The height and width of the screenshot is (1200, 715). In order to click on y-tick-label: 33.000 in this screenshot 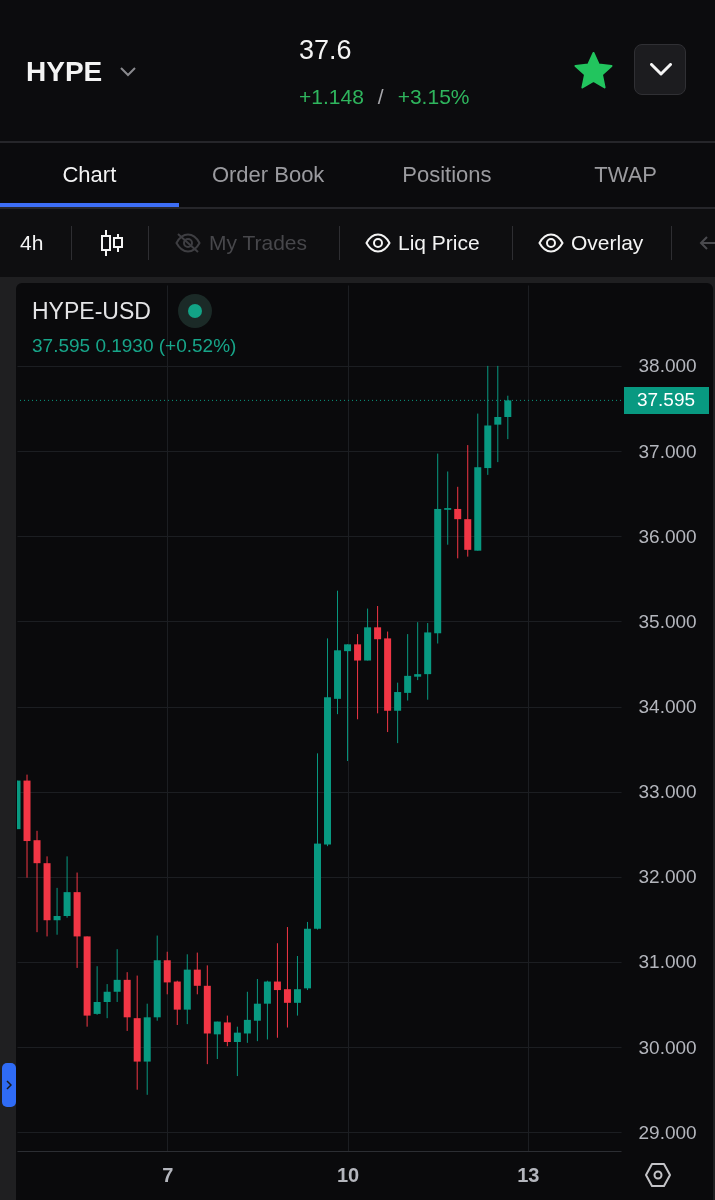, I will do `click(667, 792)`.